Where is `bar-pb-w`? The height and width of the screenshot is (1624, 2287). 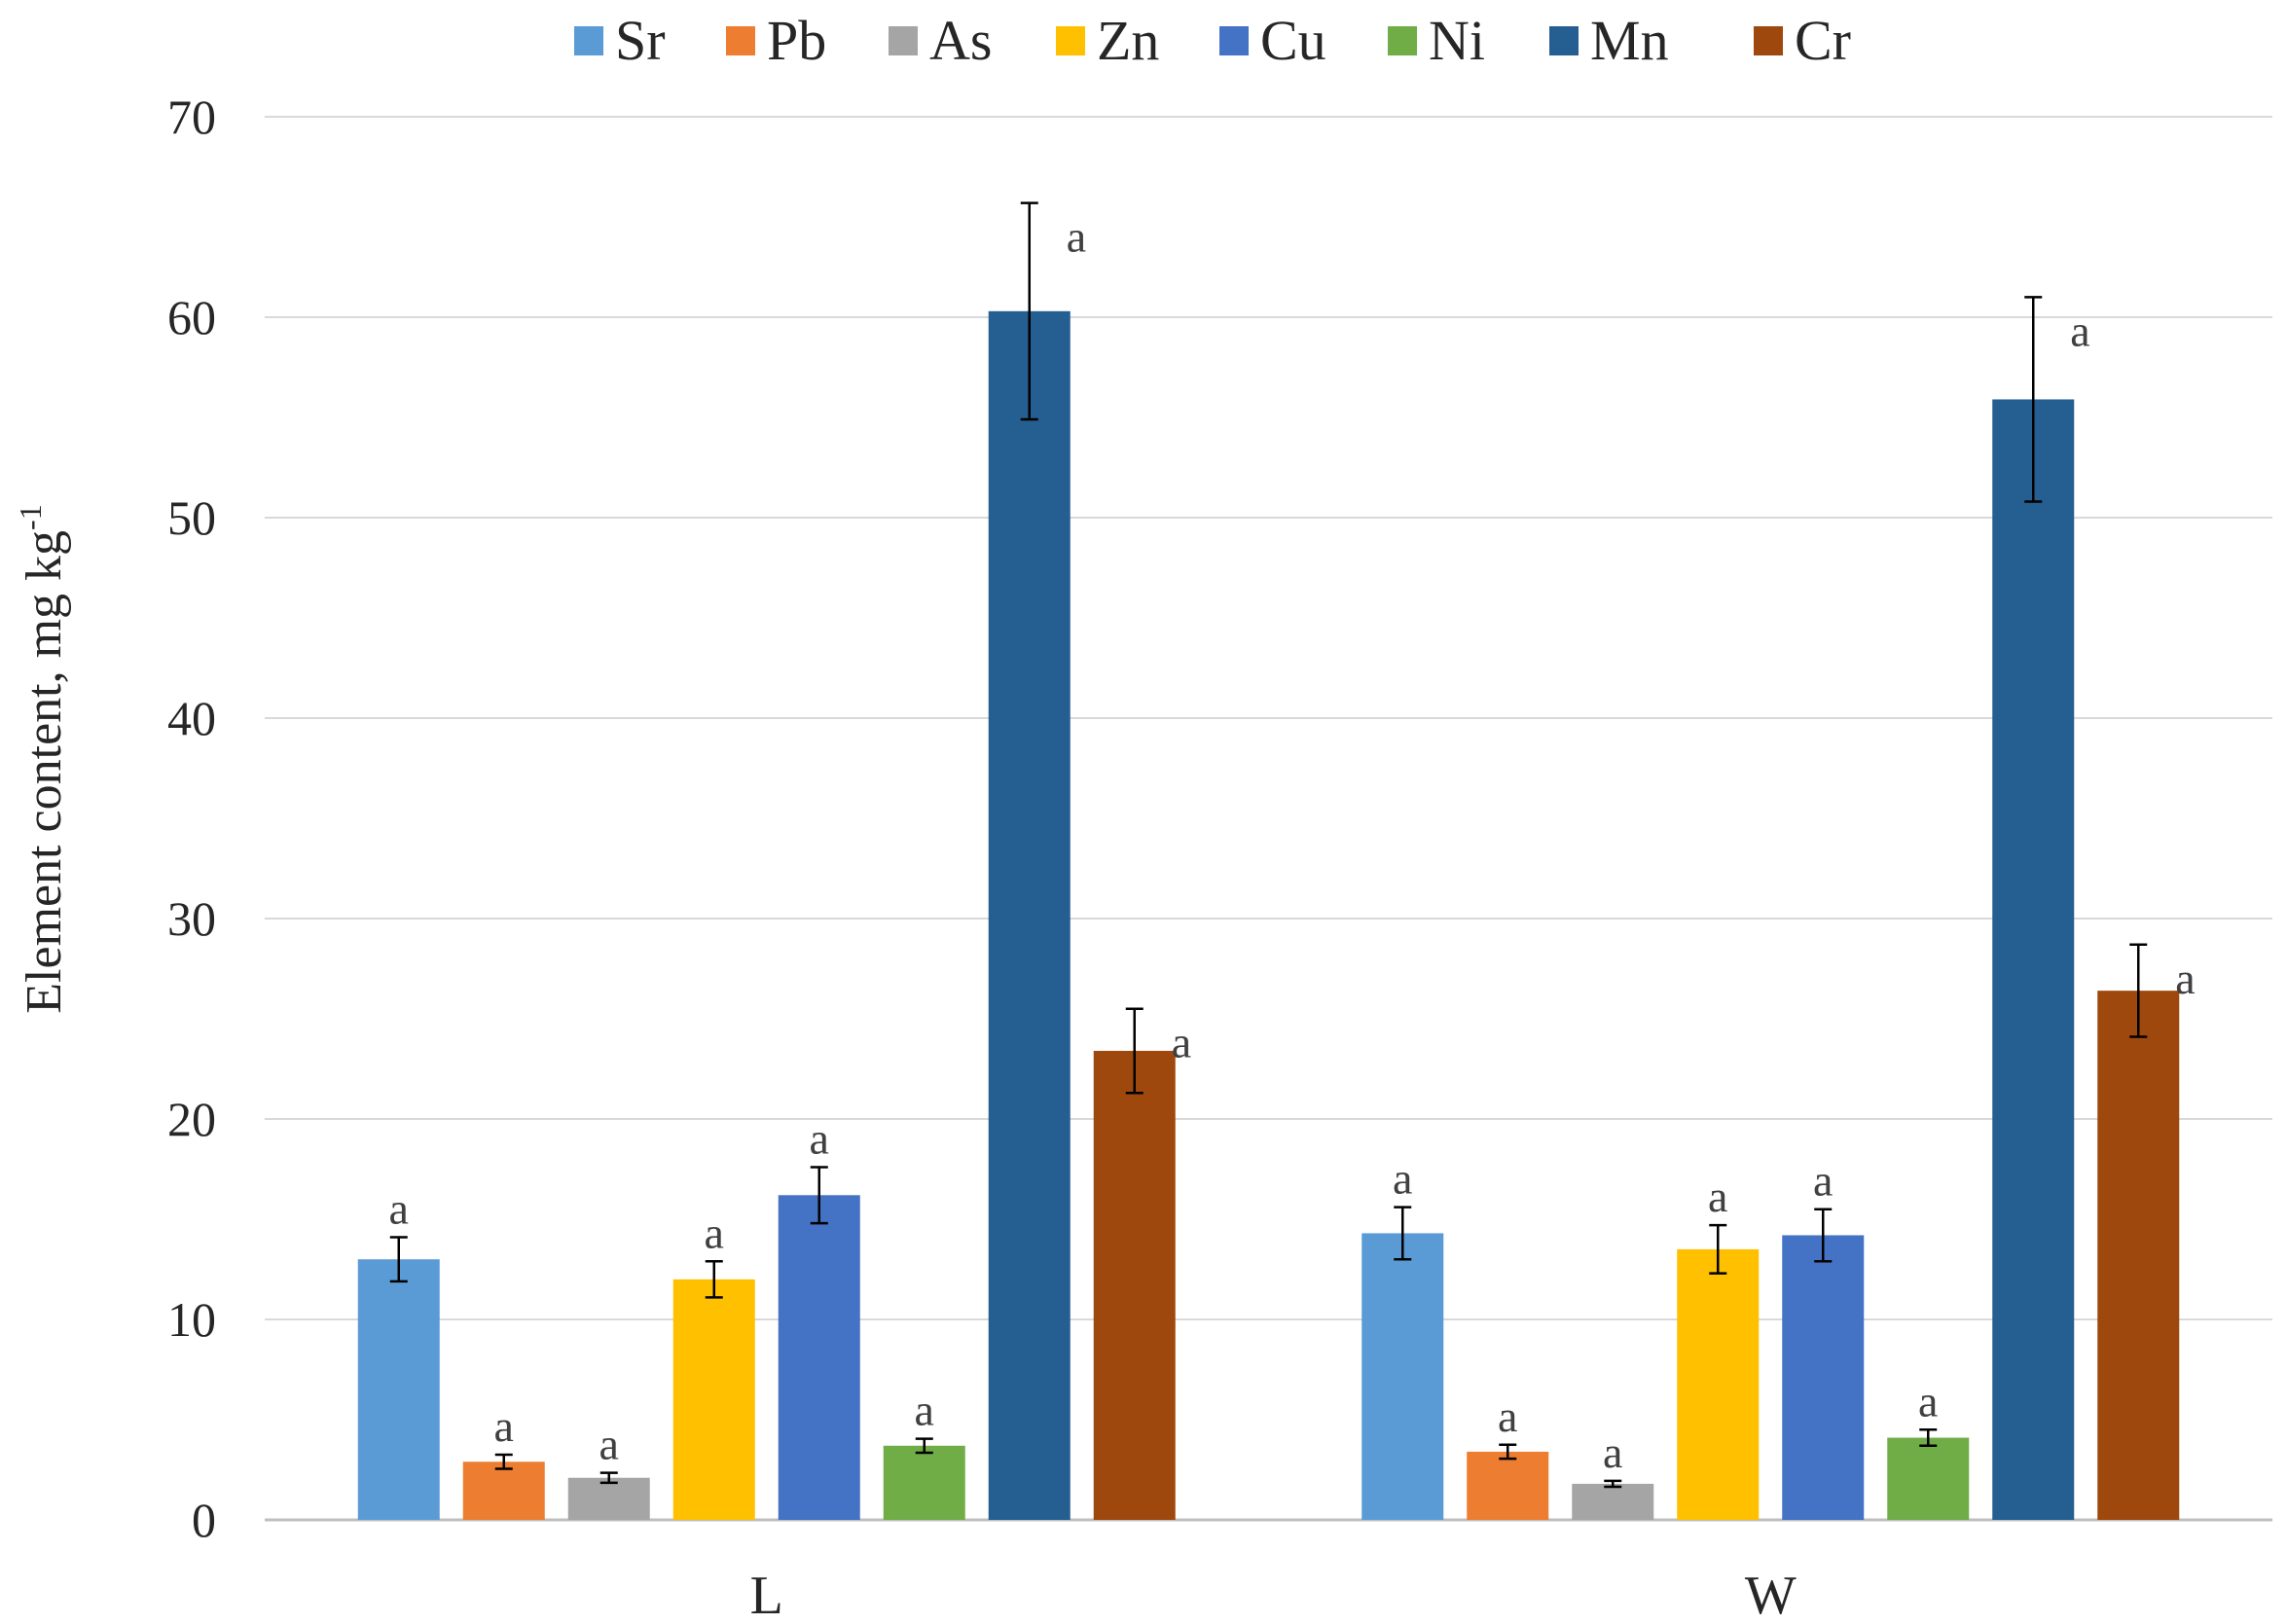 bar-pb-w is located at coordinates (1508, 1485).